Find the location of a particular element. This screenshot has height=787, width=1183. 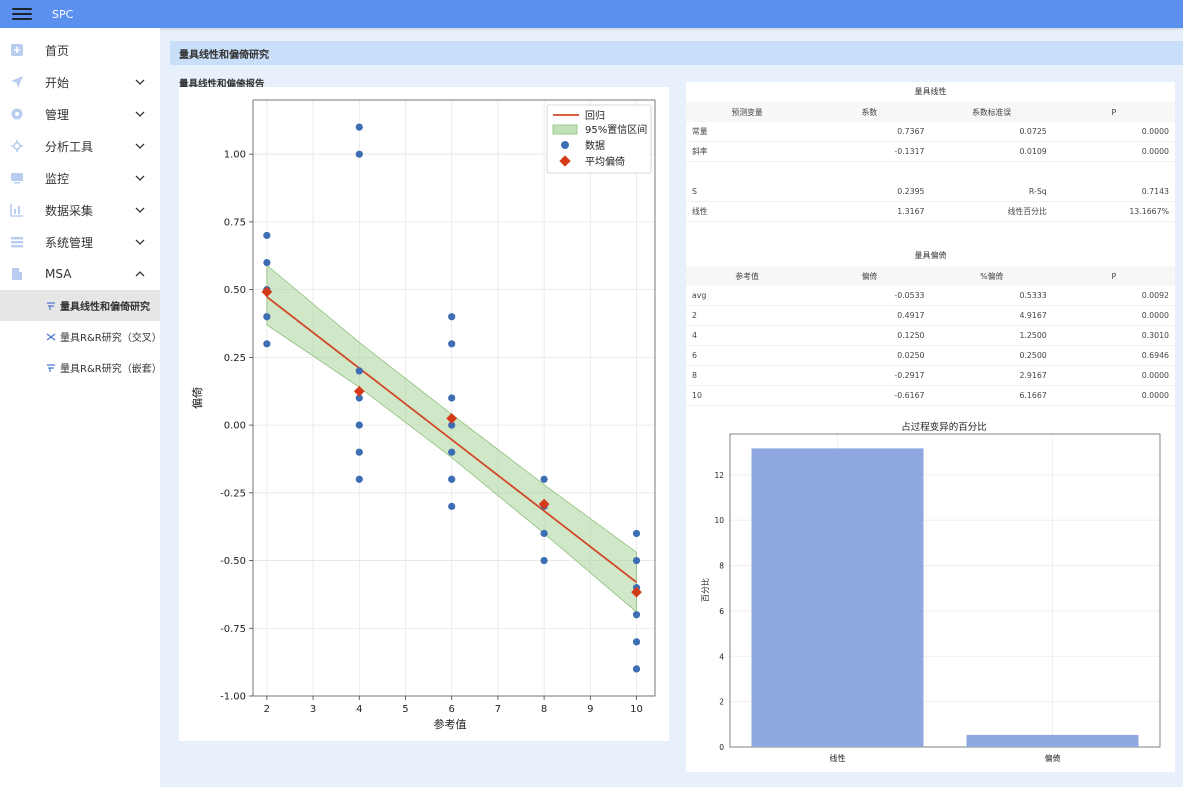

y-tick-label: 10 is located at coordinates (719, 520).